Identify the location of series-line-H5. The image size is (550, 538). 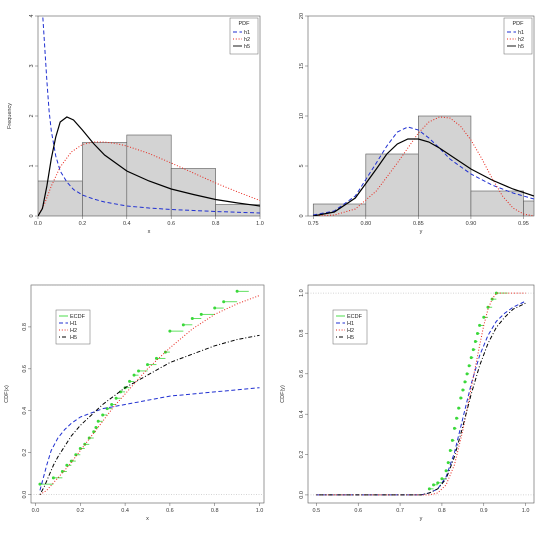
(149, 414).